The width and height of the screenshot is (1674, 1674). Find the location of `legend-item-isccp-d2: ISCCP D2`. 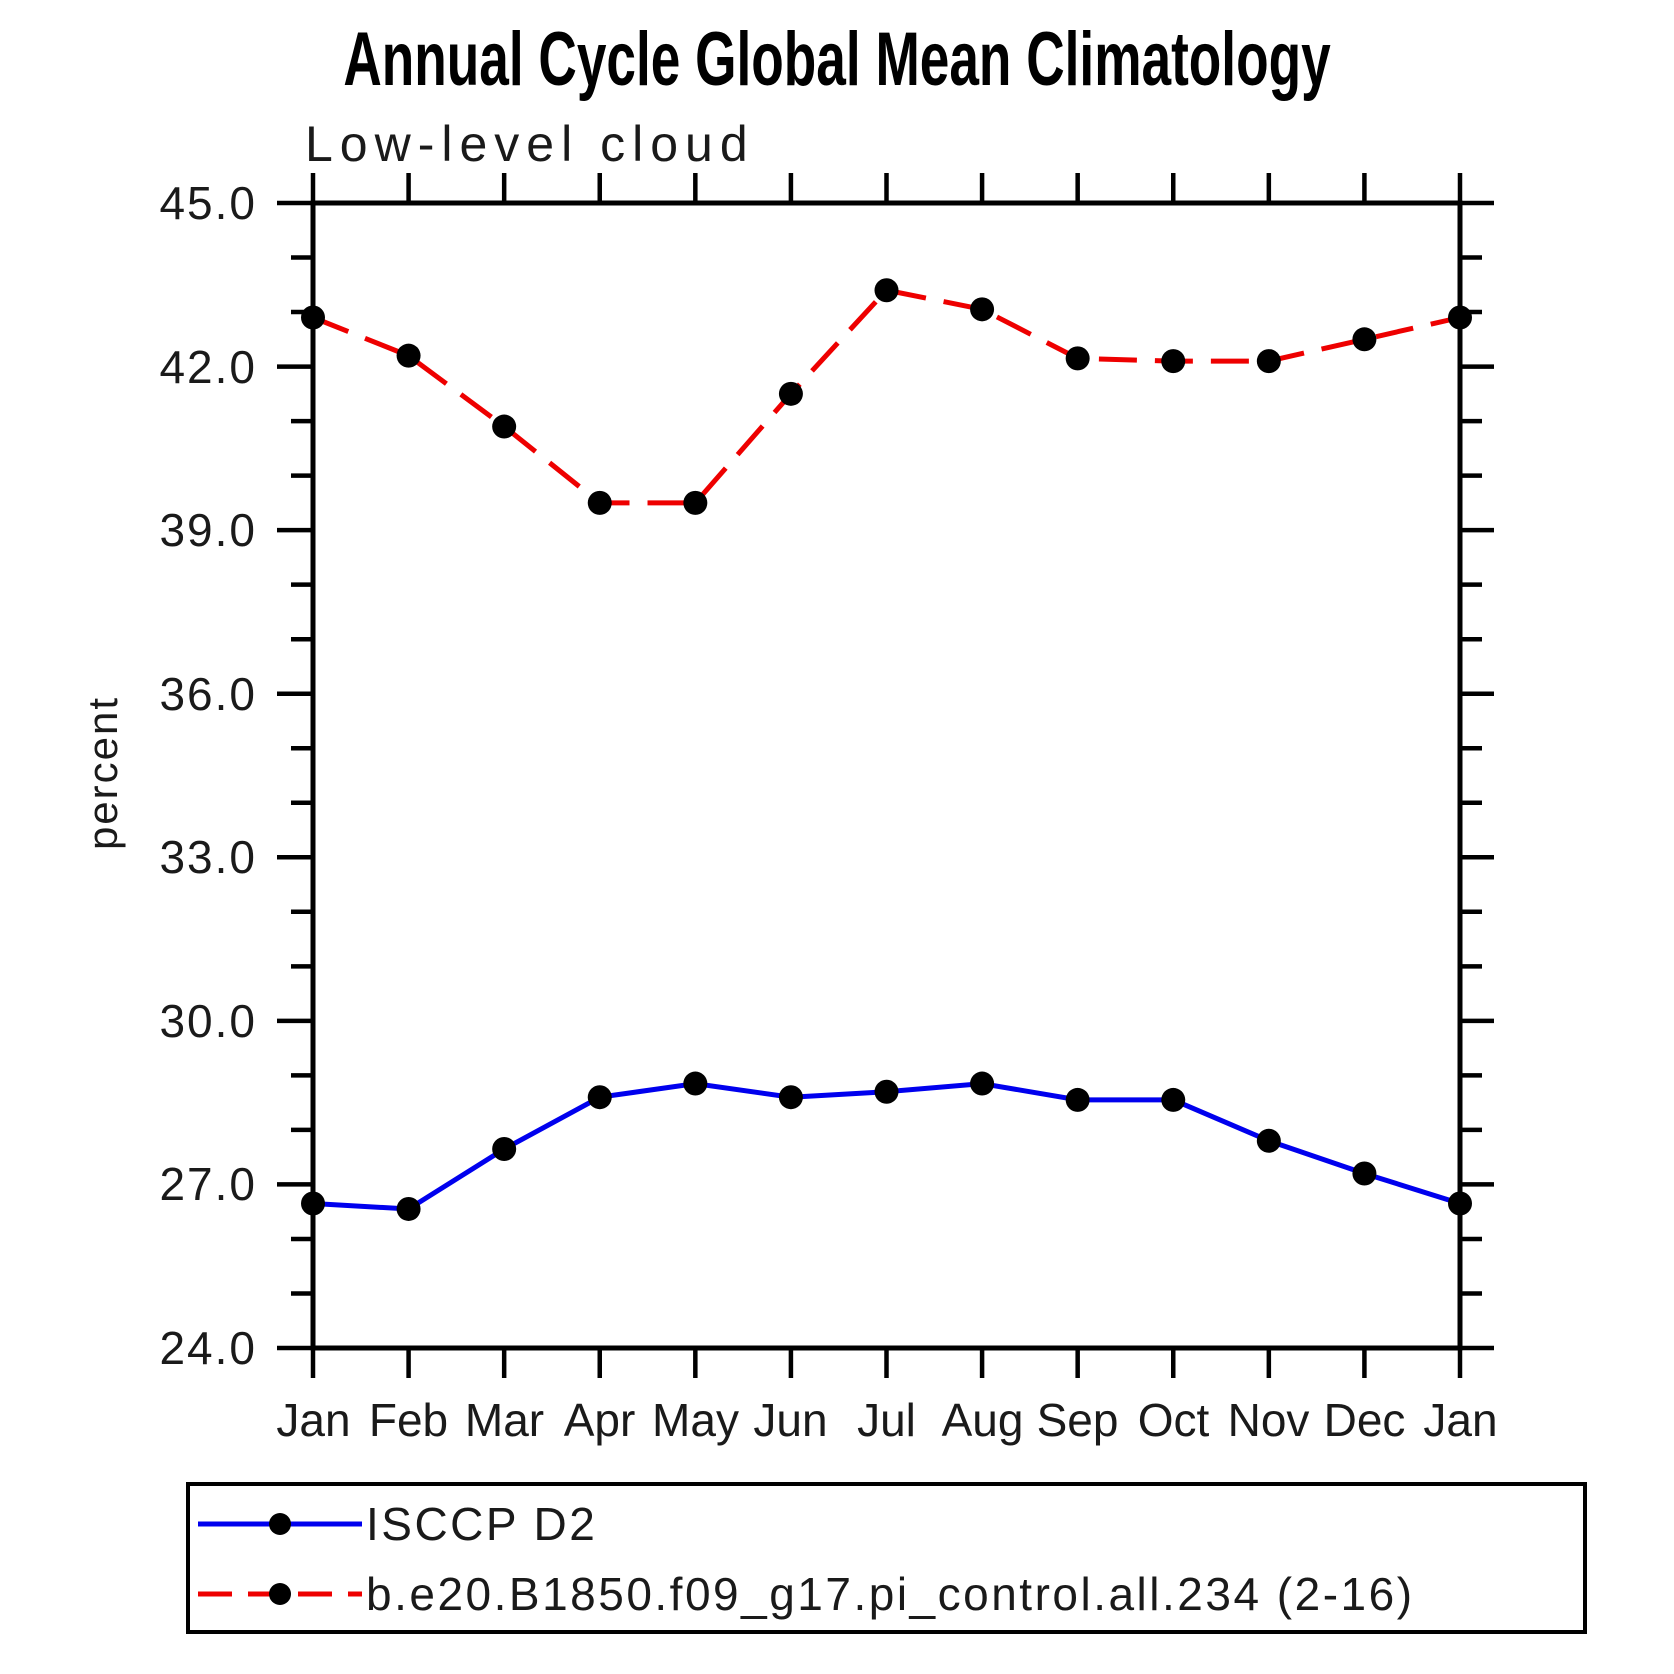

legend-item-isccp-d2: ISCCP D2 is located at coordinates (395, 1524).